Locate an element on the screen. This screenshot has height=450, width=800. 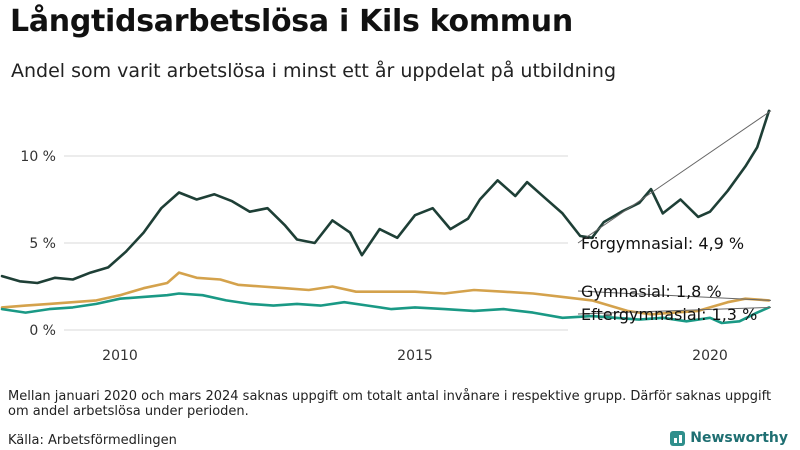
newsworthy-logo-icon is located at coordinates (678, 438).